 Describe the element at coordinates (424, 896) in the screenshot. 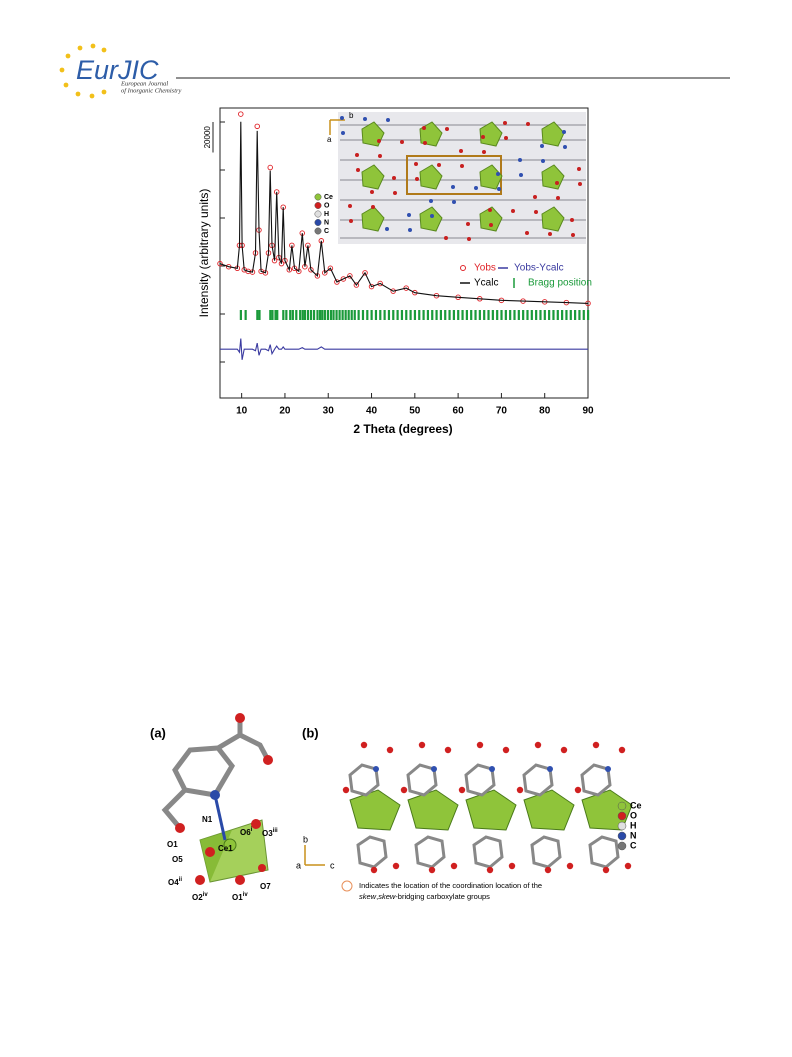

I see `note-text: skew,skew-bridging carboxylate groups` at that location.